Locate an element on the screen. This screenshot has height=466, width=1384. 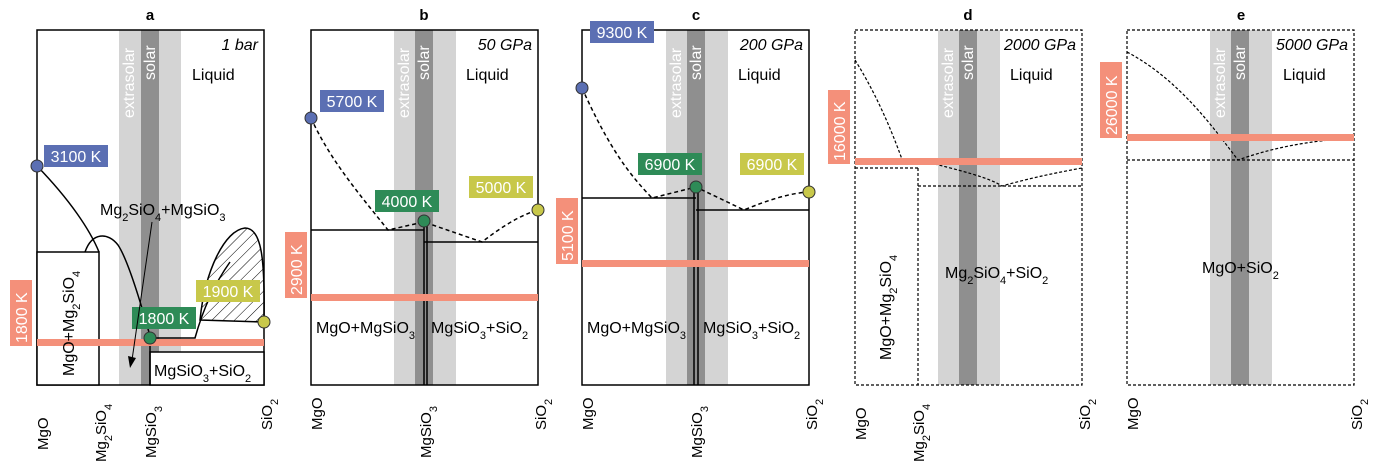
phase-label: Mg2SiO4+MgSiO3 is located at coordinates (163, 213).